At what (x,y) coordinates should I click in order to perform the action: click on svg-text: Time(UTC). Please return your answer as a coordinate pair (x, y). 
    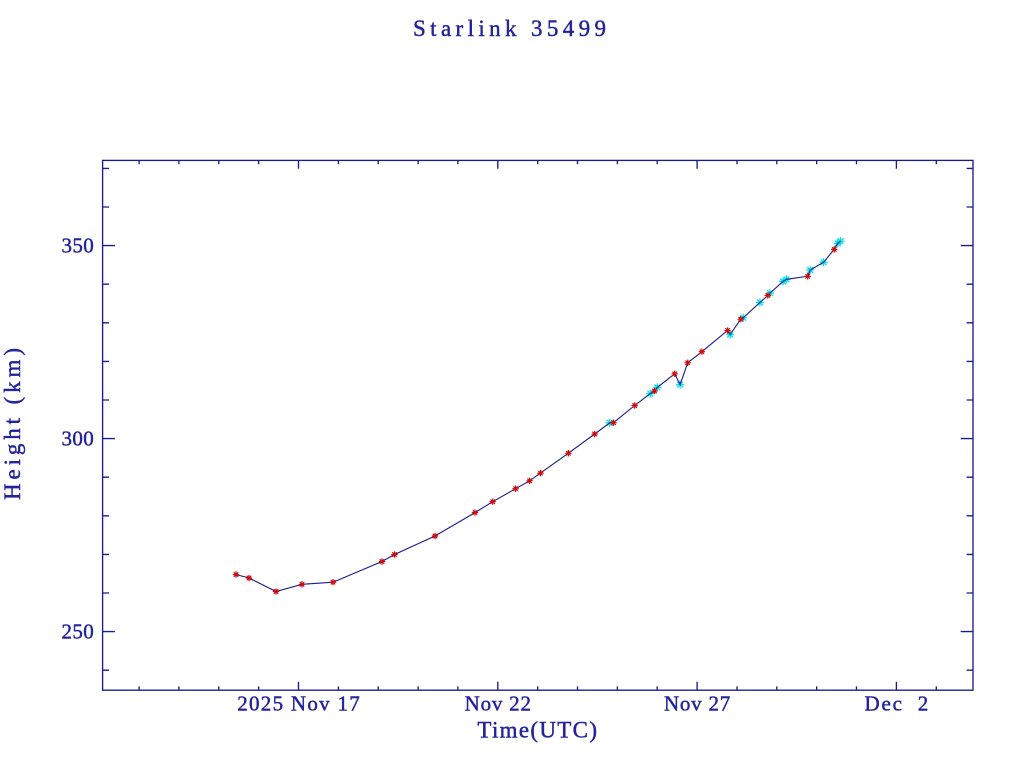
    Looking at the image, I should click on (537, 729).